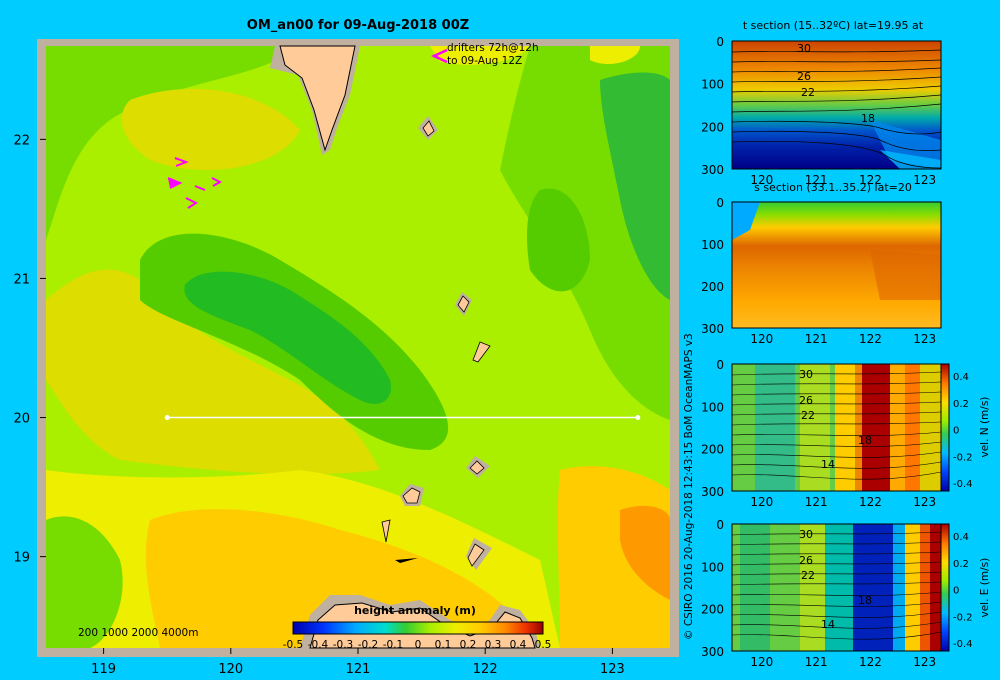 This screenshot has height=680, width=1000. What do you see at coordinates (343, 645) in the screenshot?
I see `colorbar-tick-label: -0.3` at bounding box center [343, 645].